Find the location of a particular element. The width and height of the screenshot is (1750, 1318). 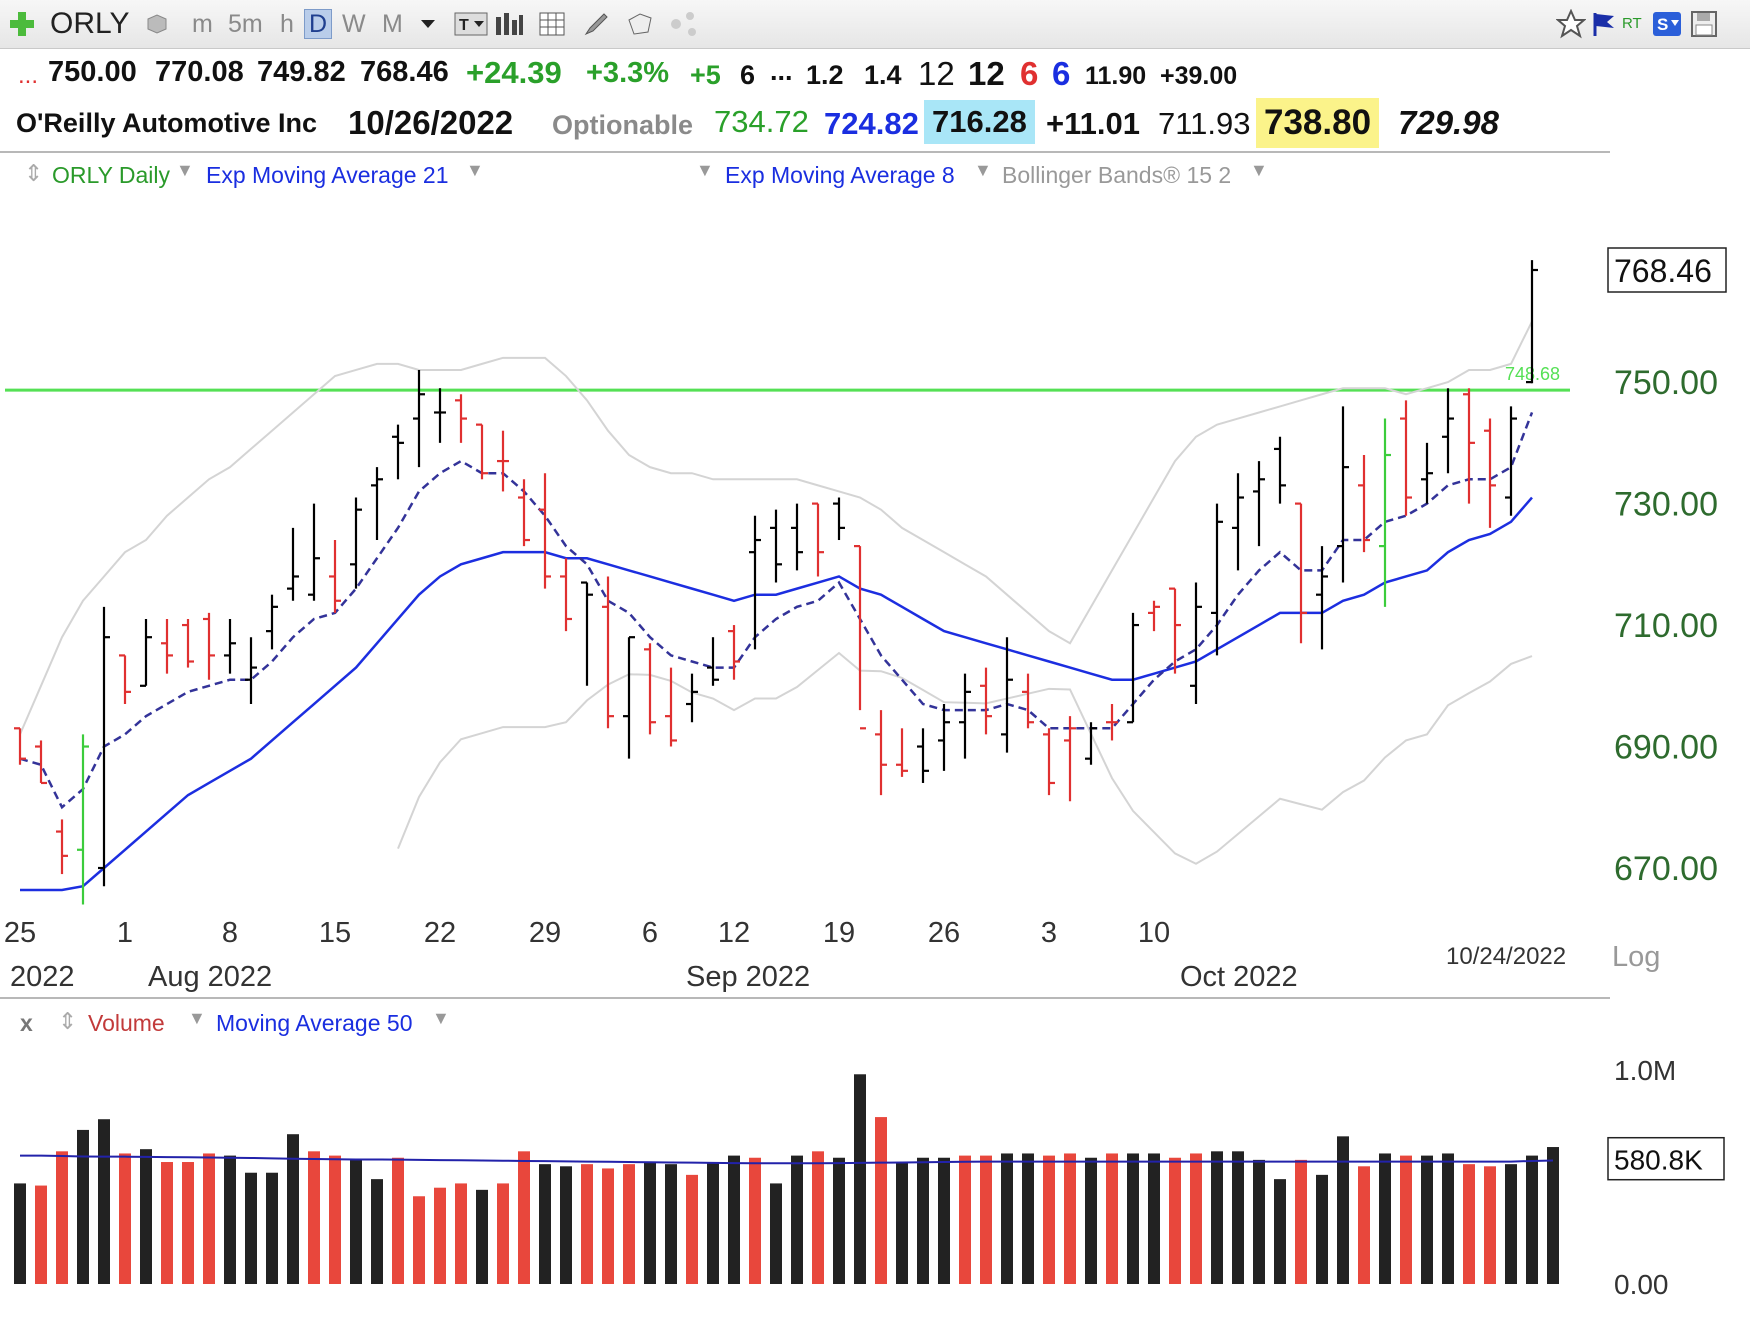

bollinger-label: Bollinger Bands® 15 2 is located at coordinates (1117, 175).